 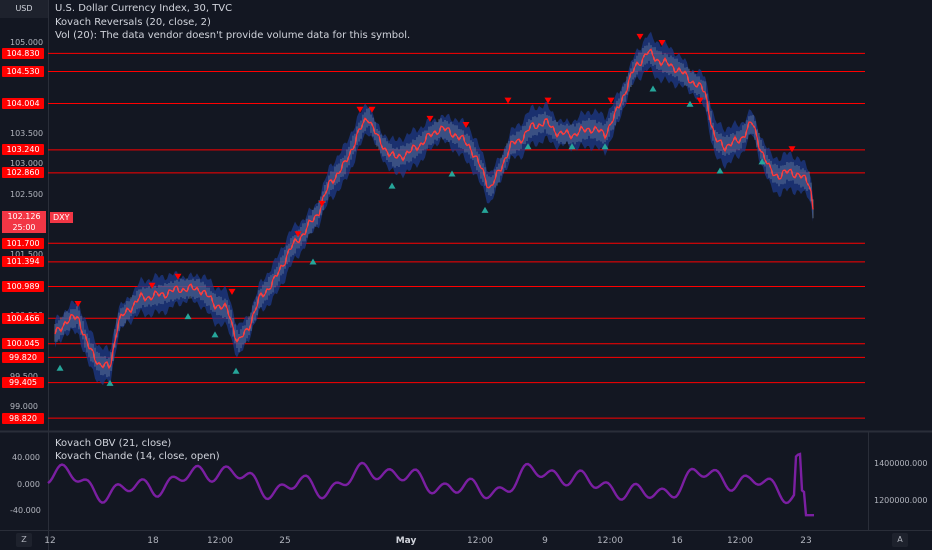 What do you see at coordinates (27, 255) in the screenshot?
I see `price-axis-tick: 101.500` at bounding box center [27, 255].